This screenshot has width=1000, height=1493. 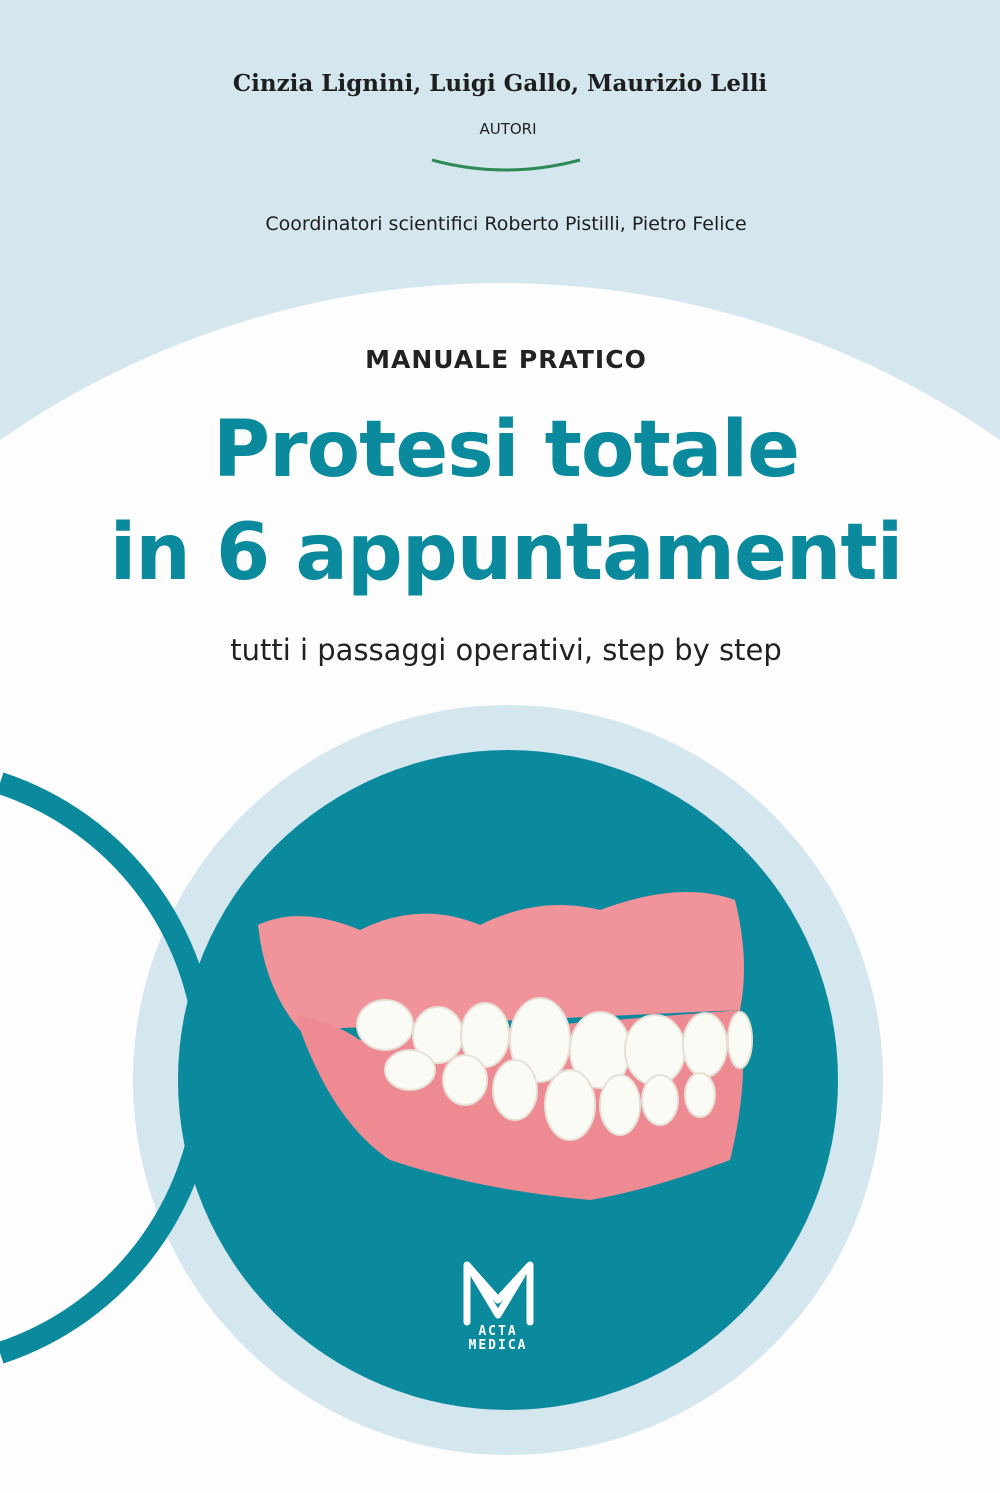 I want to click on kicker: MANUALE PRATICO, so click(x=506, y=359).